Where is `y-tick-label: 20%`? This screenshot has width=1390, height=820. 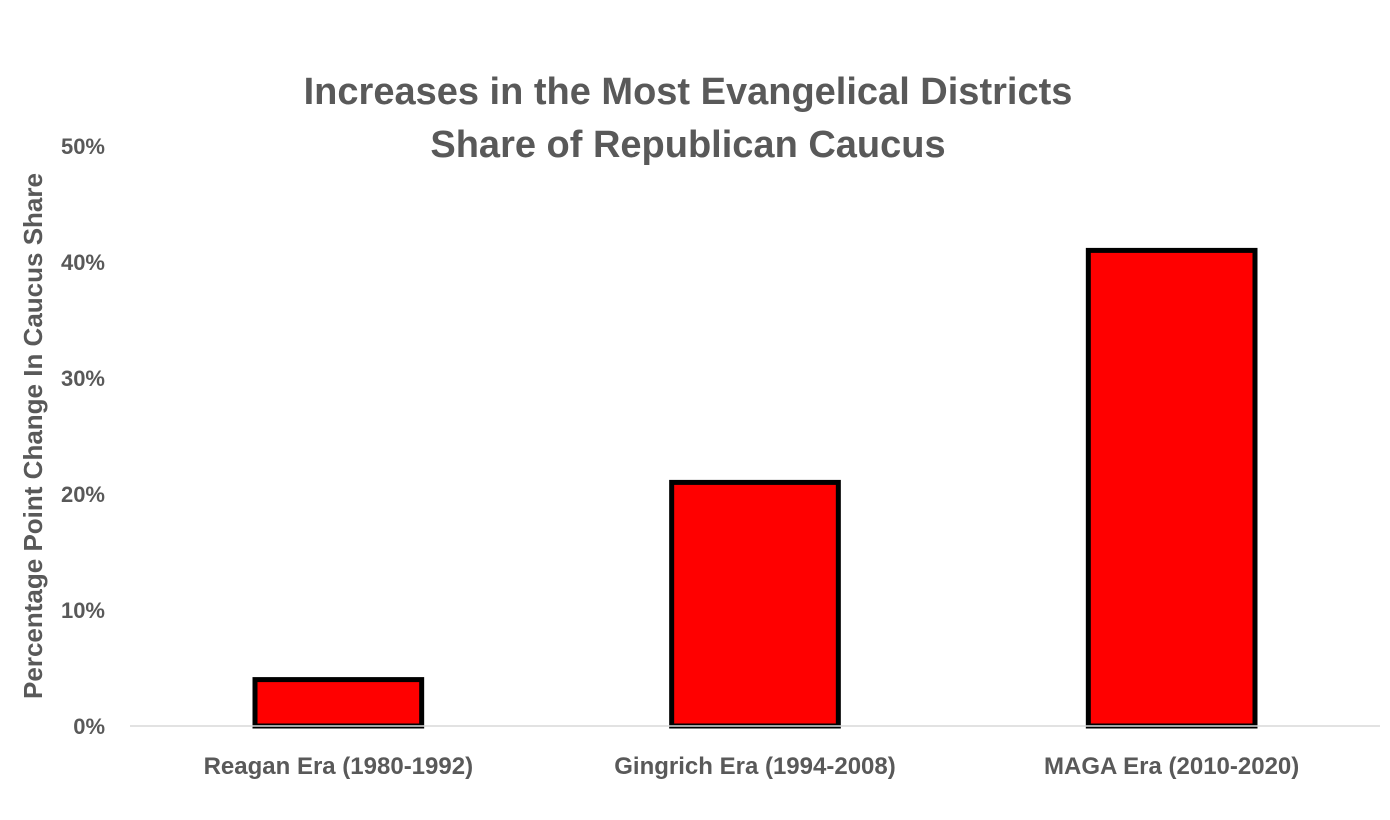
y-tick-label: 20% is located at coordinates (83, 494).